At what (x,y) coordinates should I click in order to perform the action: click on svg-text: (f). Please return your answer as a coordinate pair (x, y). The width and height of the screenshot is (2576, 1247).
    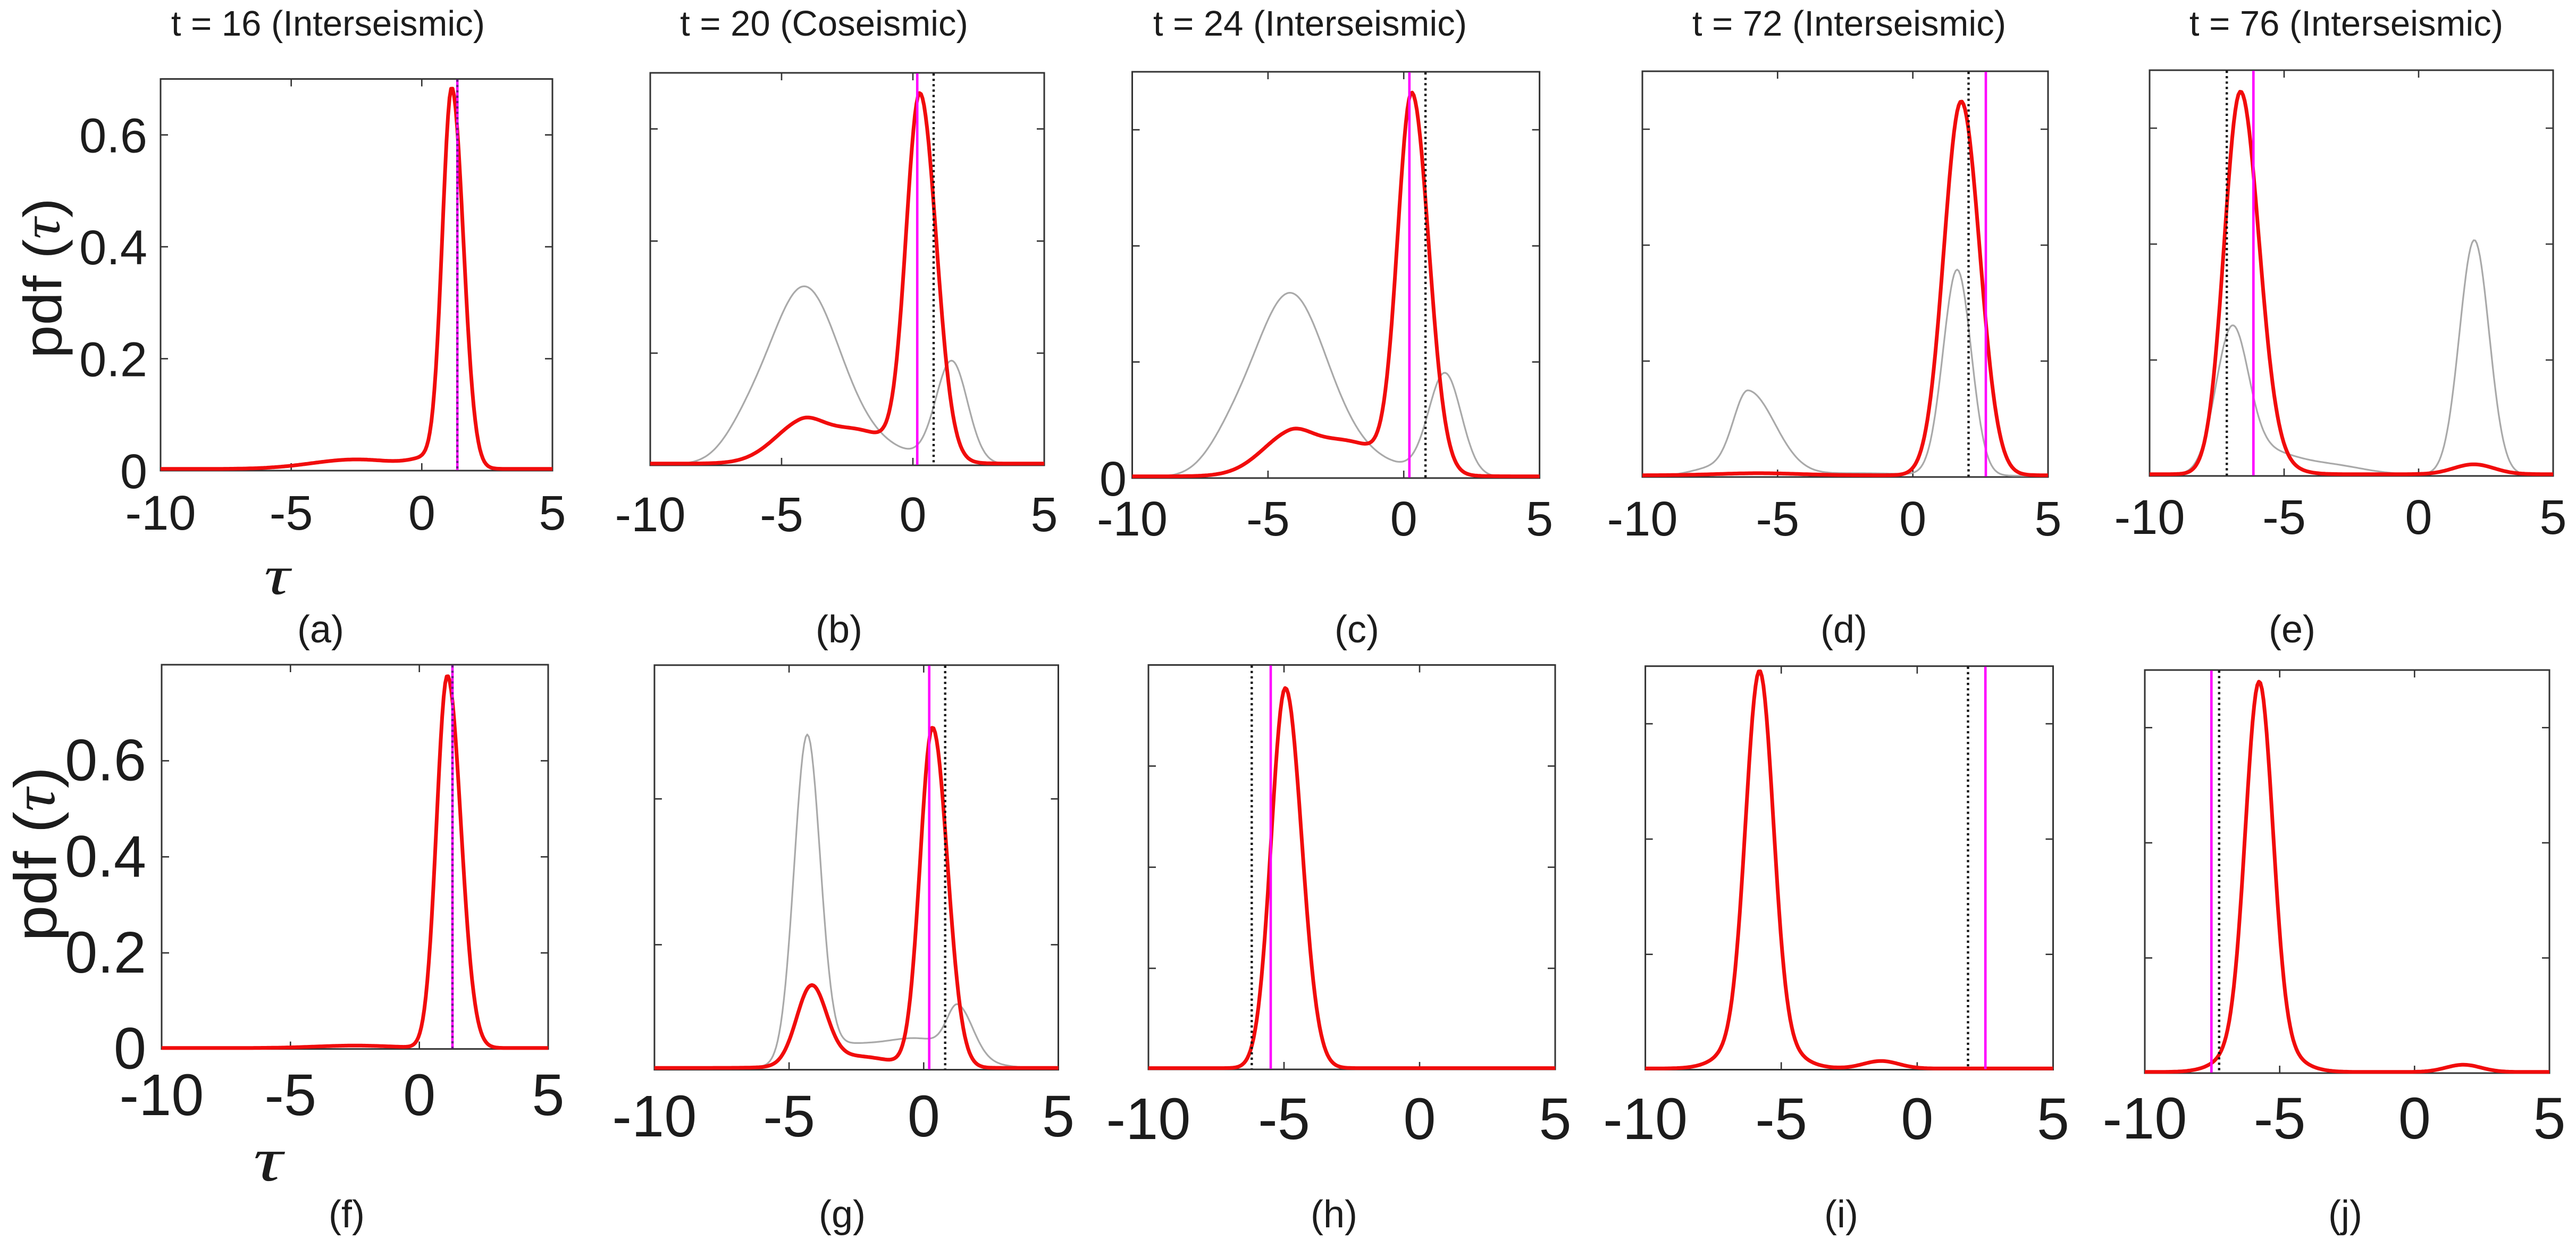
    Looking at the image, I should click on (347, 1214).